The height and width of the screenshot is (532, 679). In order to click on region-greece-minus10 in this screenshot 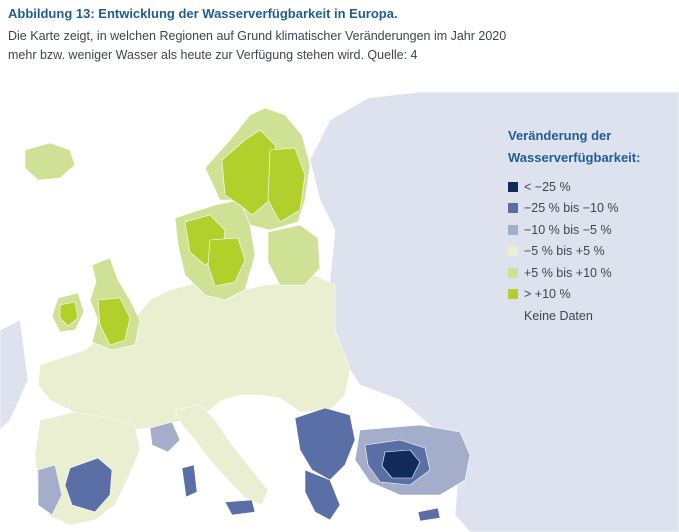, I will do `click(322, 495)`.